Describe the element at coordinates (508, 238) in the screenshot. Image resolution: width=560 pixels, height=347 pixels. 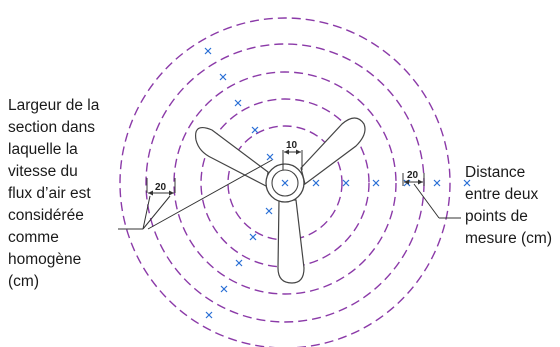
I see `label-right-line: mesure (cm)` at that location.